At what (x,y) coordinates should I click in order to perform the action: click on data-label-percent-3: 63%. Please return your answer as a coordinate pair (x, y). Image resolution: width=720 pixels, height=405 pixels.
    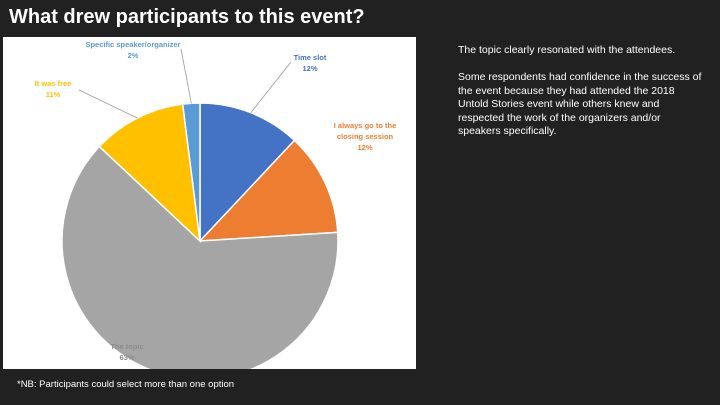
    Looking at the image, I should click on (126, 357).